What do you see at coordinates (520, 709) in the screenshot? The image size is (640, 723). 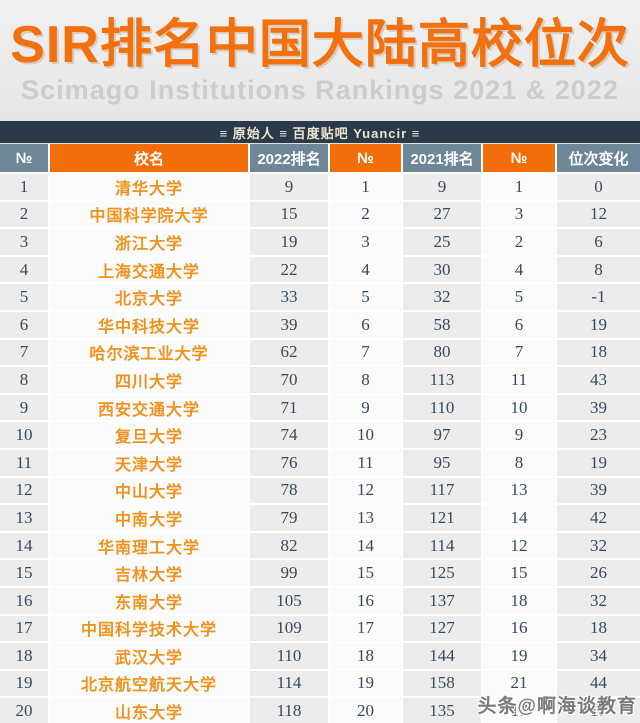 I see `value-cell: 17` at bounding box center [520, 709].